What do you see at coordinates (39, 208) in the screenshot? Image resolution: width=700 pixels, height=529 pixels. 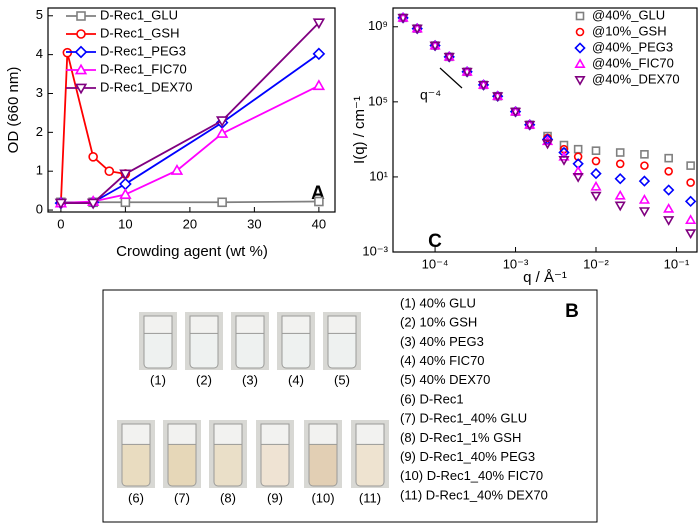 I see `y-tick-label: 0` at bounding box center [39, 208].